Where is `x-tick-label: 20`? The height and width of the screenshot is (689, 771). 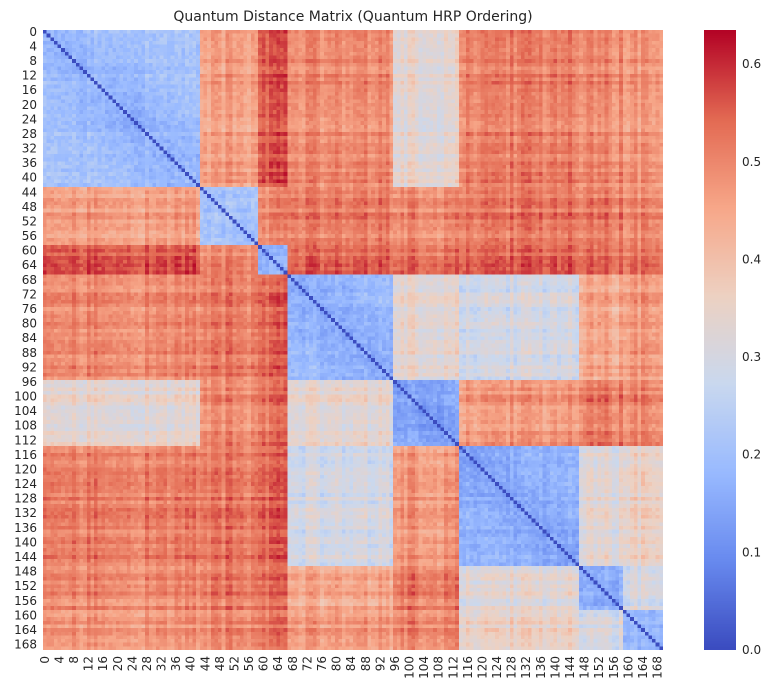
x-tick-label: 20 is located at coordinates (118, 663).